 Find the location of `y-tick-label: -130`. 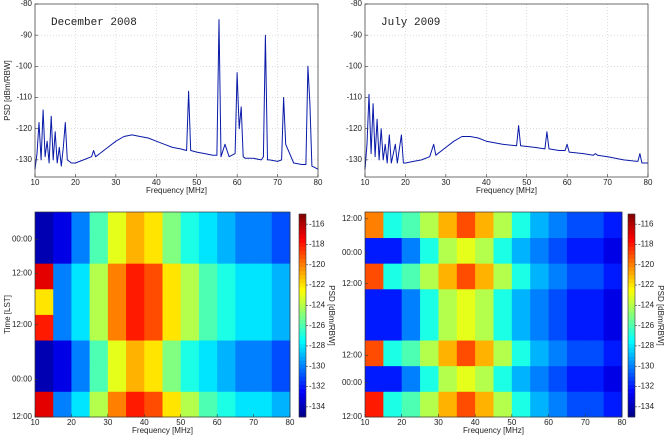

y-tick-label: -130 is located at coordinates (354, 159).